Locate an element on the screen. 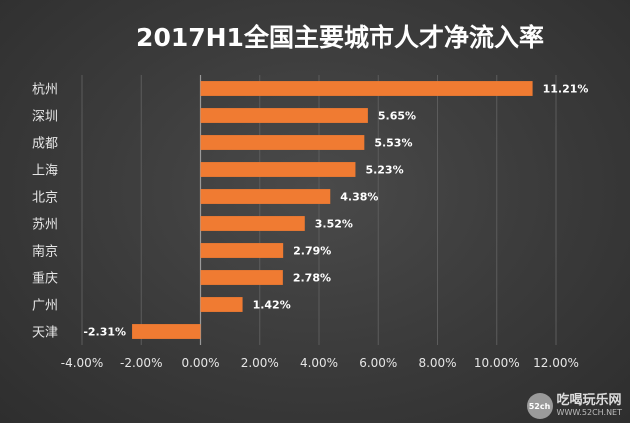 This screenshot has width=630, height=423. category-label: 成都 is located at coordinates (45, 144).